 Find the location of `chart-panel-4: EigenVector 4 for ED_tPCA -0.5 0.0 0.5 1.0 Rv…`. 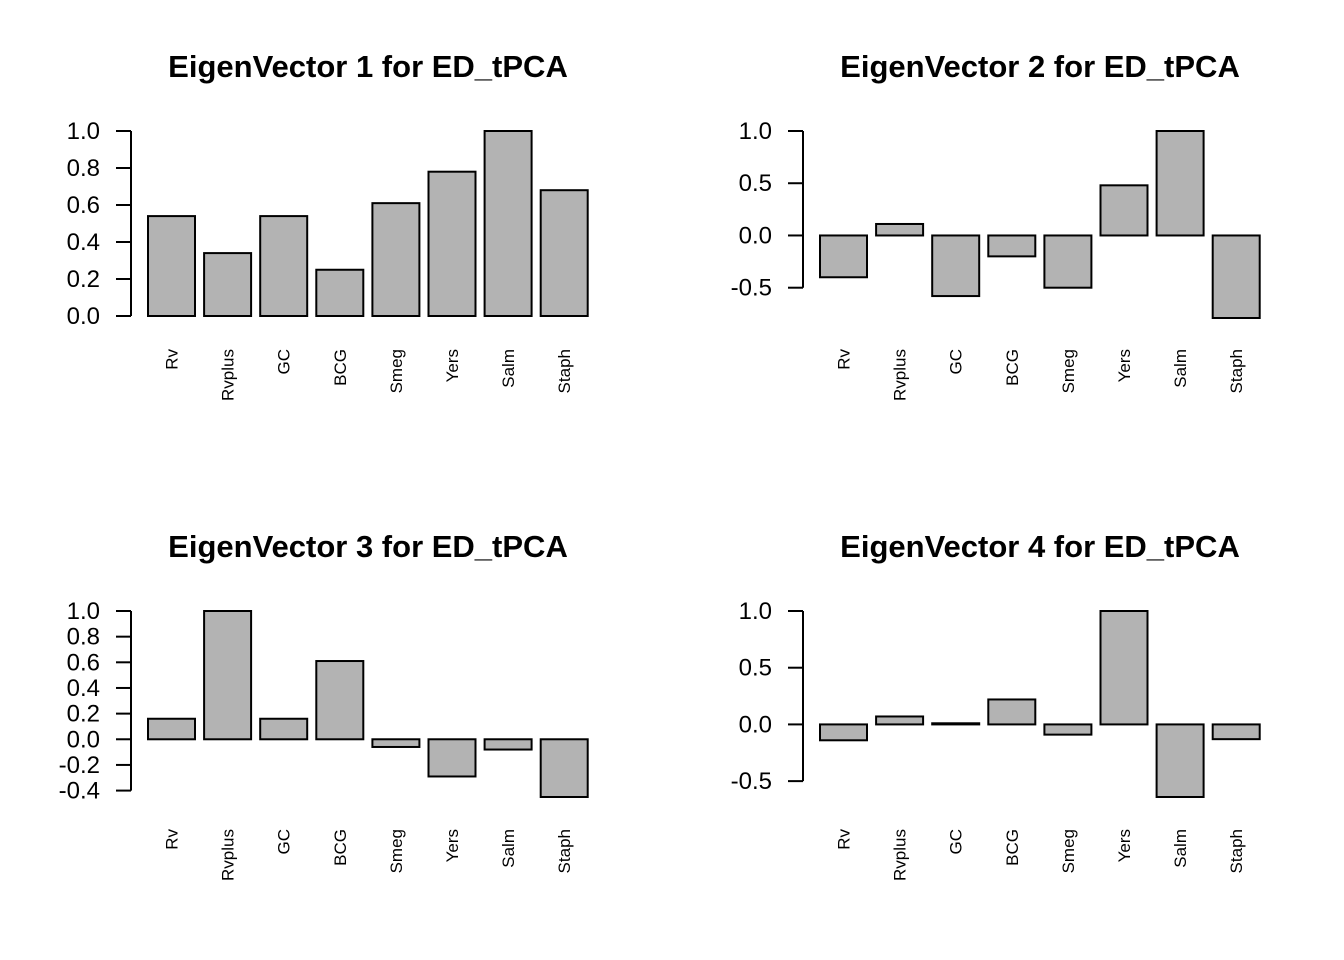

chart-panel-4: EigenVector 4 for ED_tPCA -0.5 0.0 0.5 1.0 Rv… is located at coordinates (996, 705).